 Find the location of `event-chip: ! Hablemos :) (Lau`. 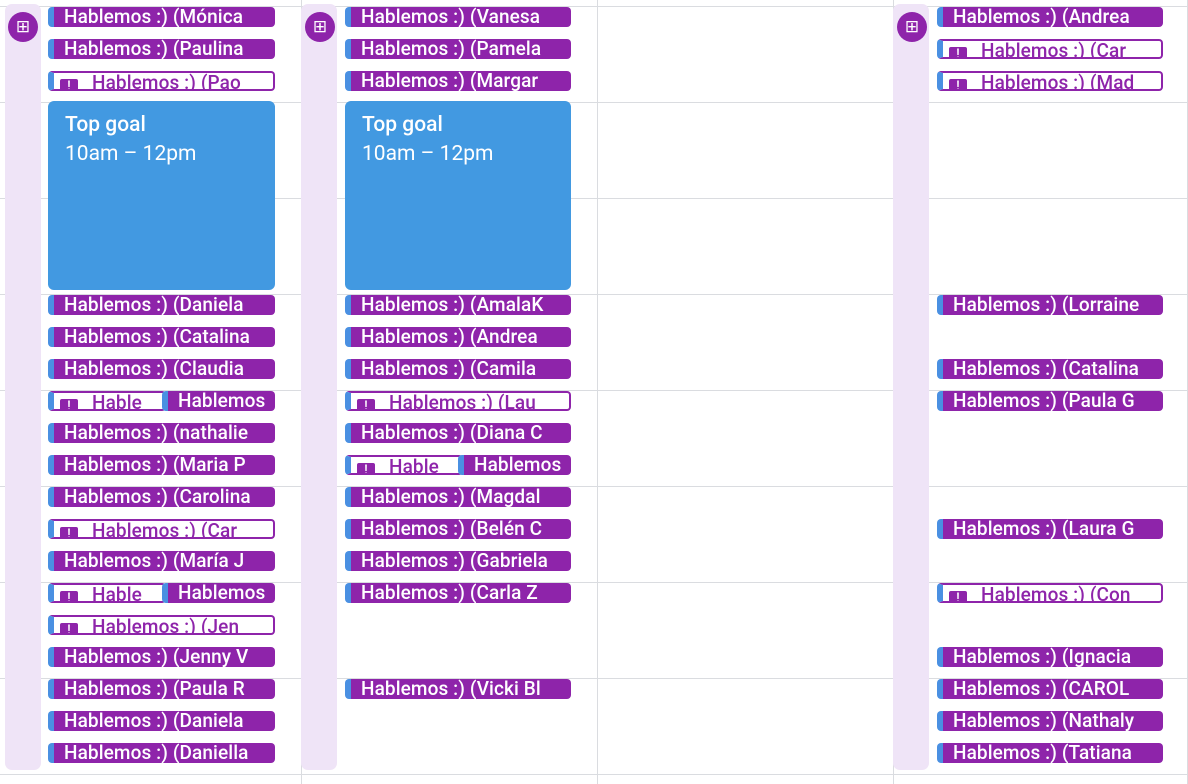

event-chip: ! Hablemos :) (Lau is located at coordinates (458, 401).